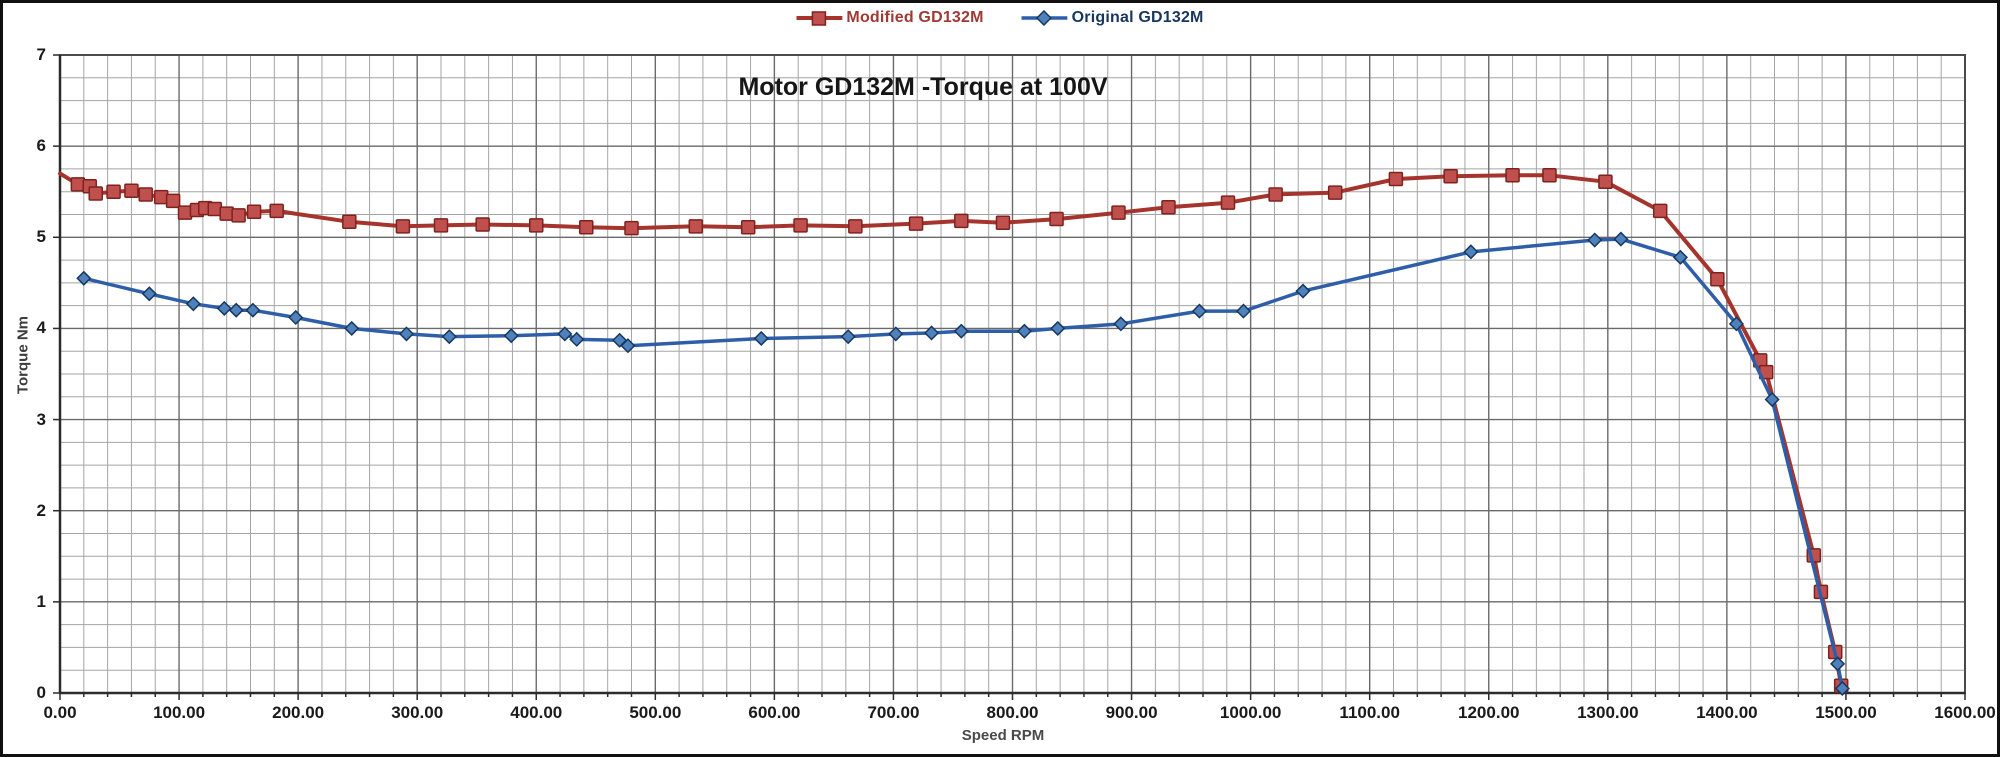 The width and height of the screenshot is (2000, 757). What do you see at coordinates (923, 87) in the screenshot?
I see `chart-title: Motor GD132M -Torque at 100V` at bounding box center [923, 87].